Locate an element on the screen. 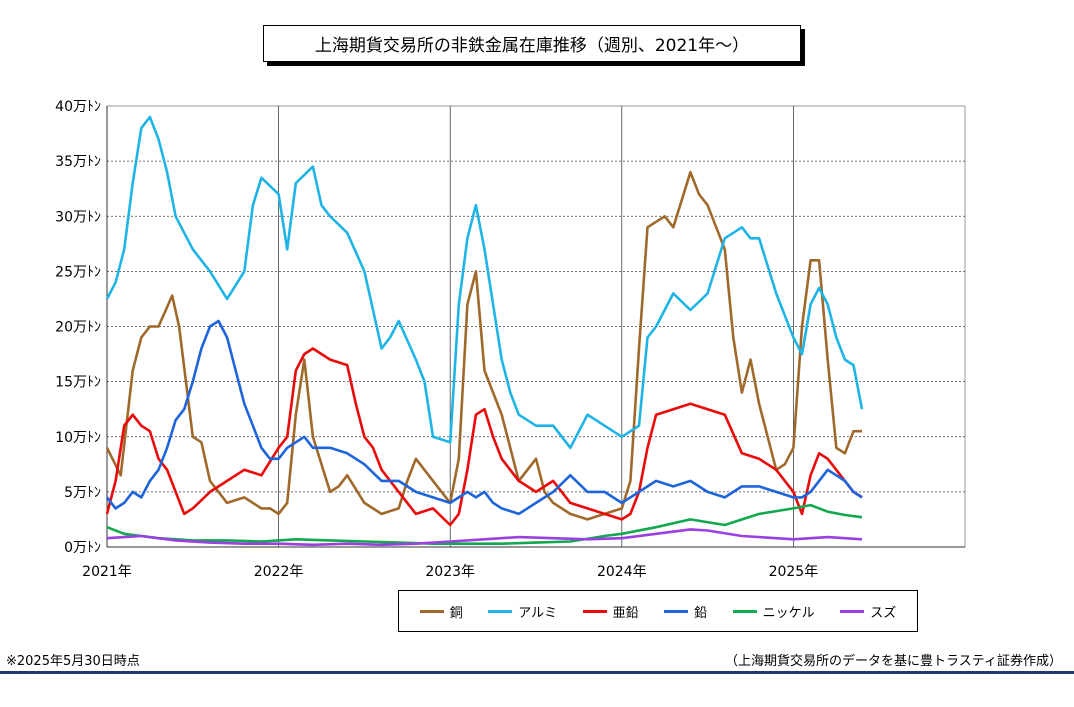 The image size is (1074, 707). legend: 銅 アルミ 亜鉛 鉛 ニッケル スズ is located at coordinates (658, 611).